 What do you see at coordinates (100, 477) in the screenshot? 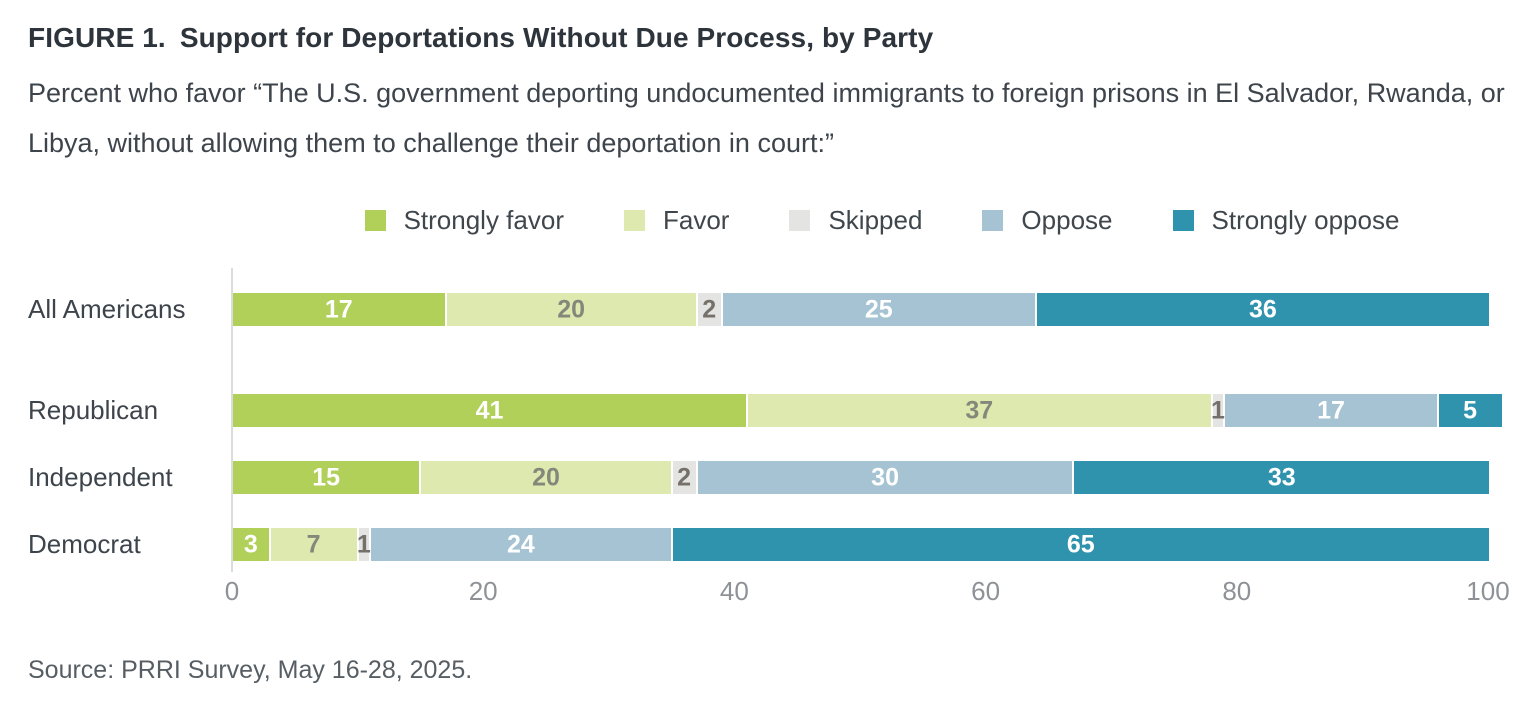
I see `category-label-independent: Independent` at bounding box center [100, 477].